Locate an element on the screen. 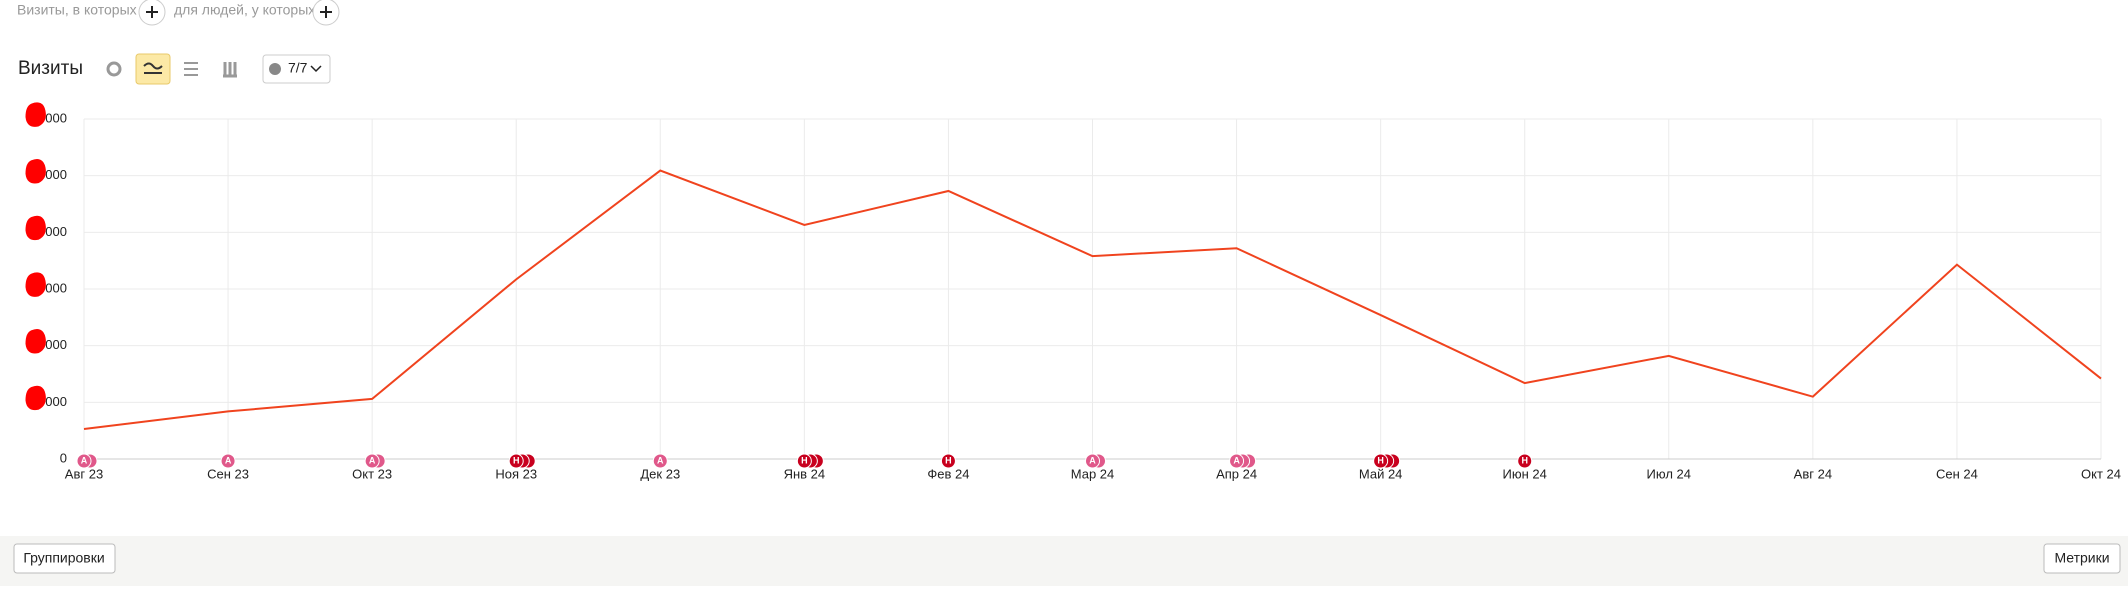  groupings-button is located at coordinates (64, 558).